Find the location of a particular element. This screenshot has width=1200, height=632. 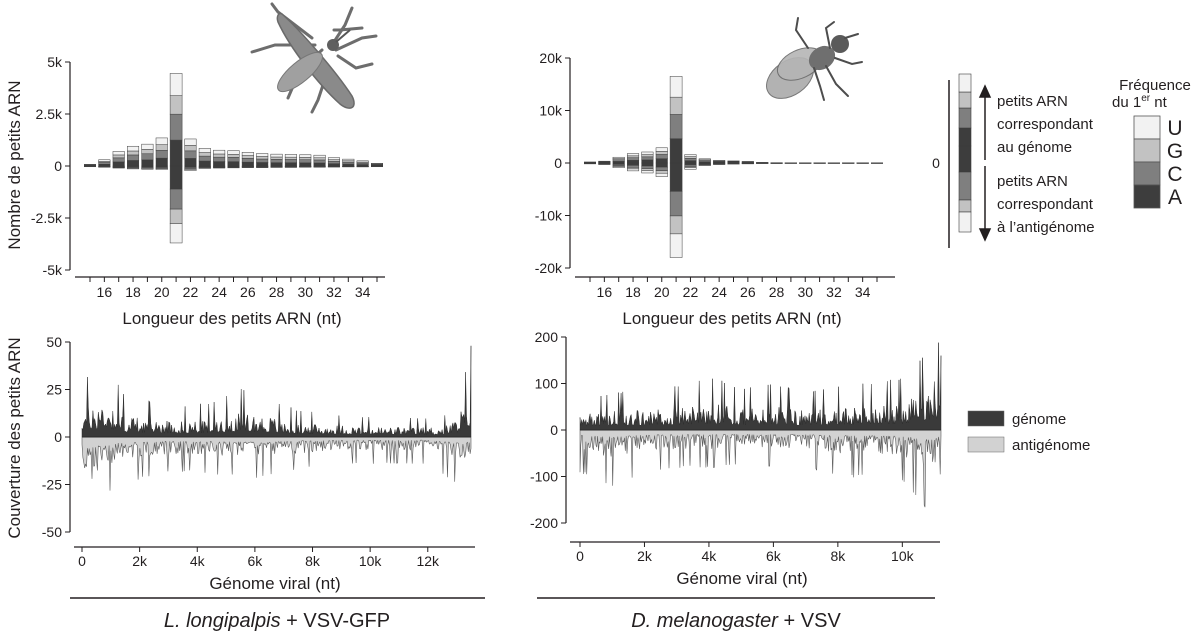

coverage-legend: génome antigénome is located at coordinates (1028, 432).